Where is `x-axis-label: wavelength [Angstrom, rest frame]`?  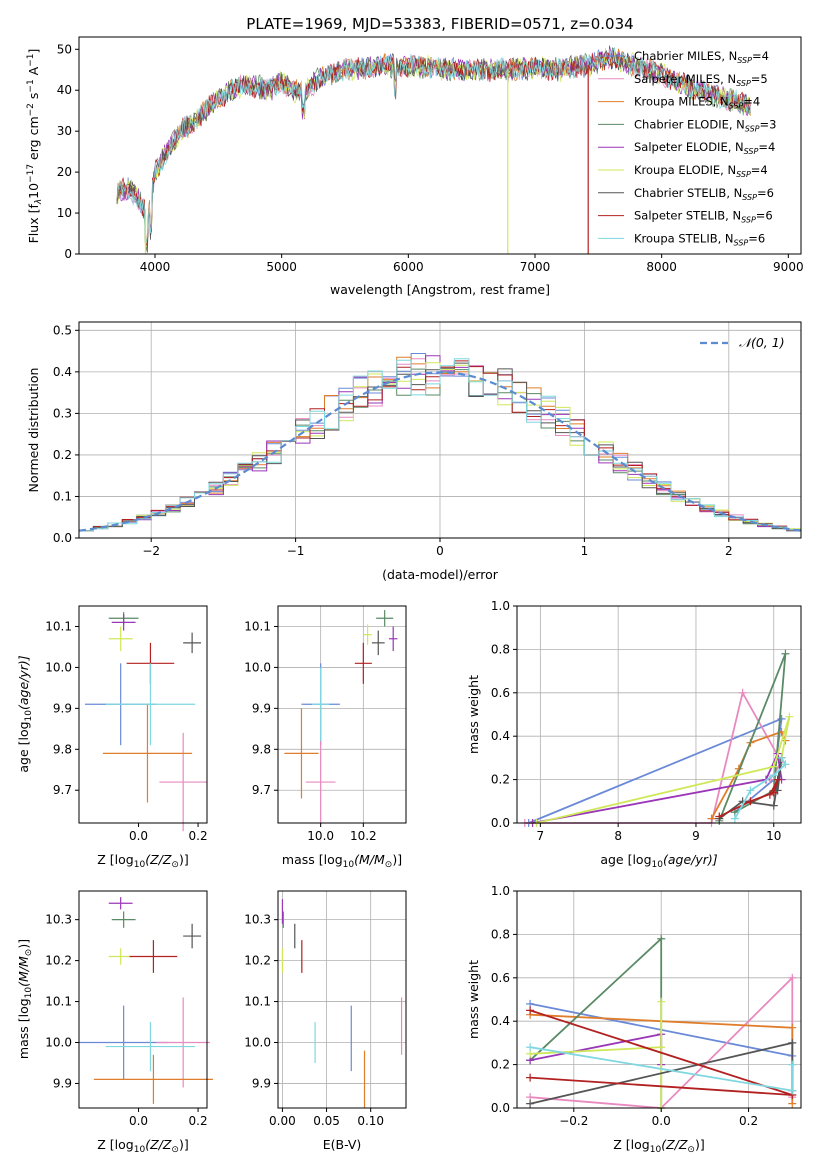 x-axis-label: wavelength [Angstrom, rest frame] is located at coordinates (440, 289).